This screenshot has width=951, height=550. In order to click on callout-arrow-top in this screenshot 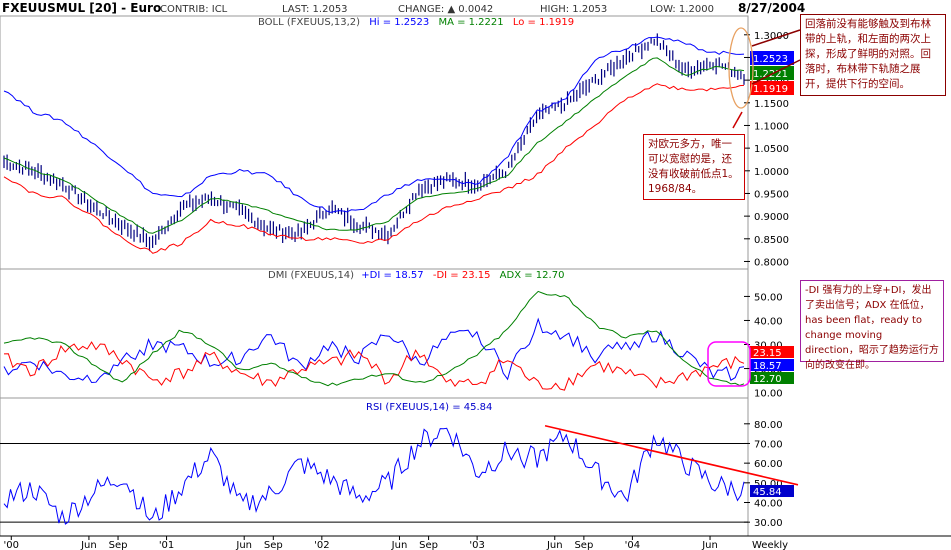, I will do `click(776, 38)`.